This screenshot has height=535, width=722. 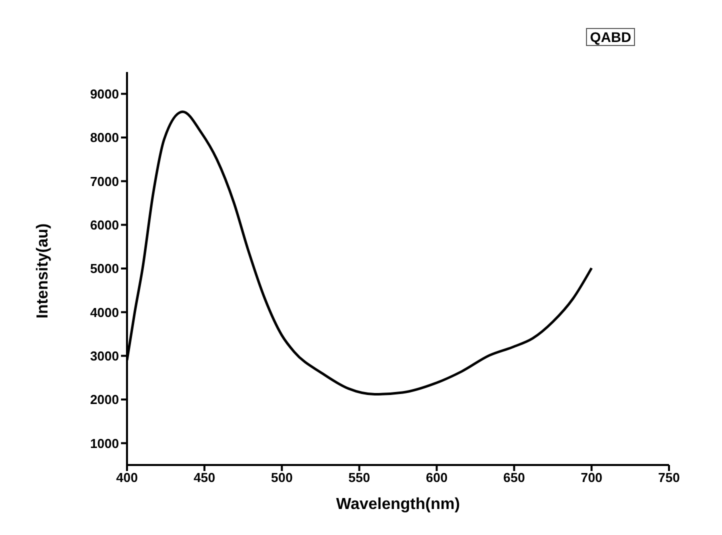 What do you see at coordinates (104, 312) in the screenshot?
I see `y-tick-label: 4000` at bounding box center [104, 312].